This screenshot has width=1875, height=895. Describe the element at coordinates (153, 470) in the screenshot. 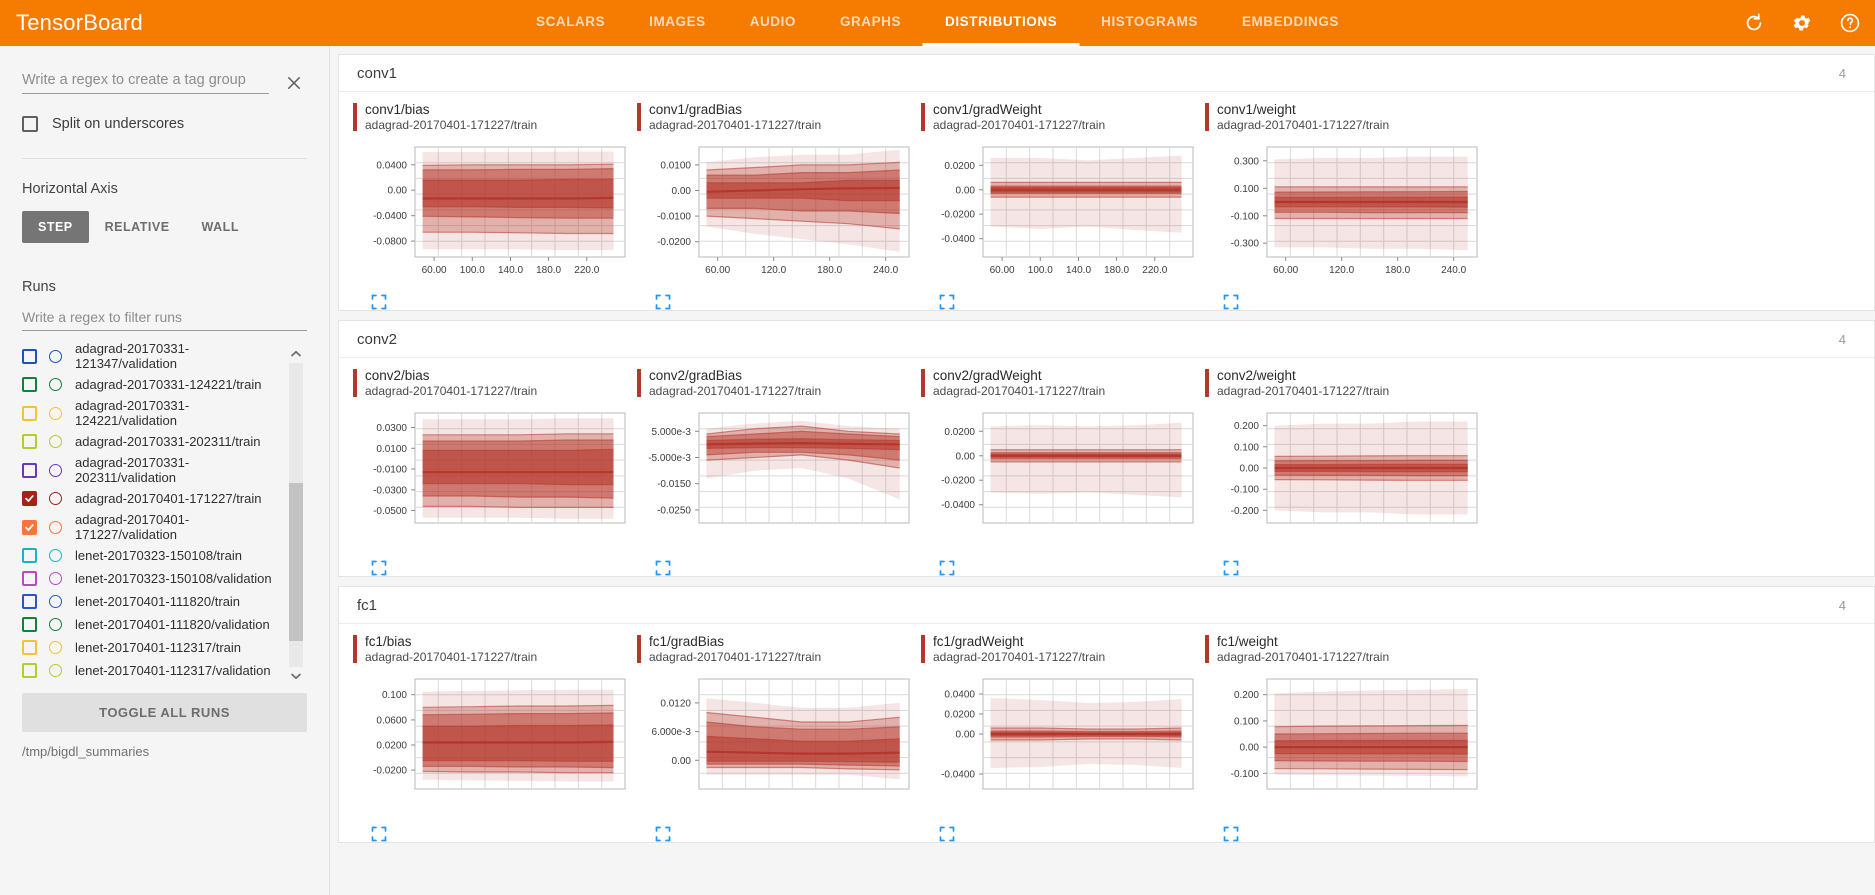

I see `run-item: adagrad-20170331-202311/validation` at that location.